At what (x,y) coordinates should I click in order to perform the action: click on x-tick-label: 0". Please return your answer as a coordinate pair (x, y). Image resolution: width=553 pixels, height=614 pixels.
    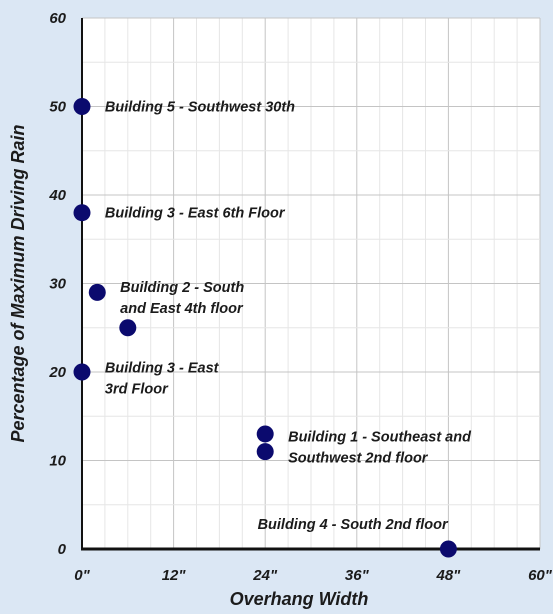
    Looking at the image, I should click on (82, 575).